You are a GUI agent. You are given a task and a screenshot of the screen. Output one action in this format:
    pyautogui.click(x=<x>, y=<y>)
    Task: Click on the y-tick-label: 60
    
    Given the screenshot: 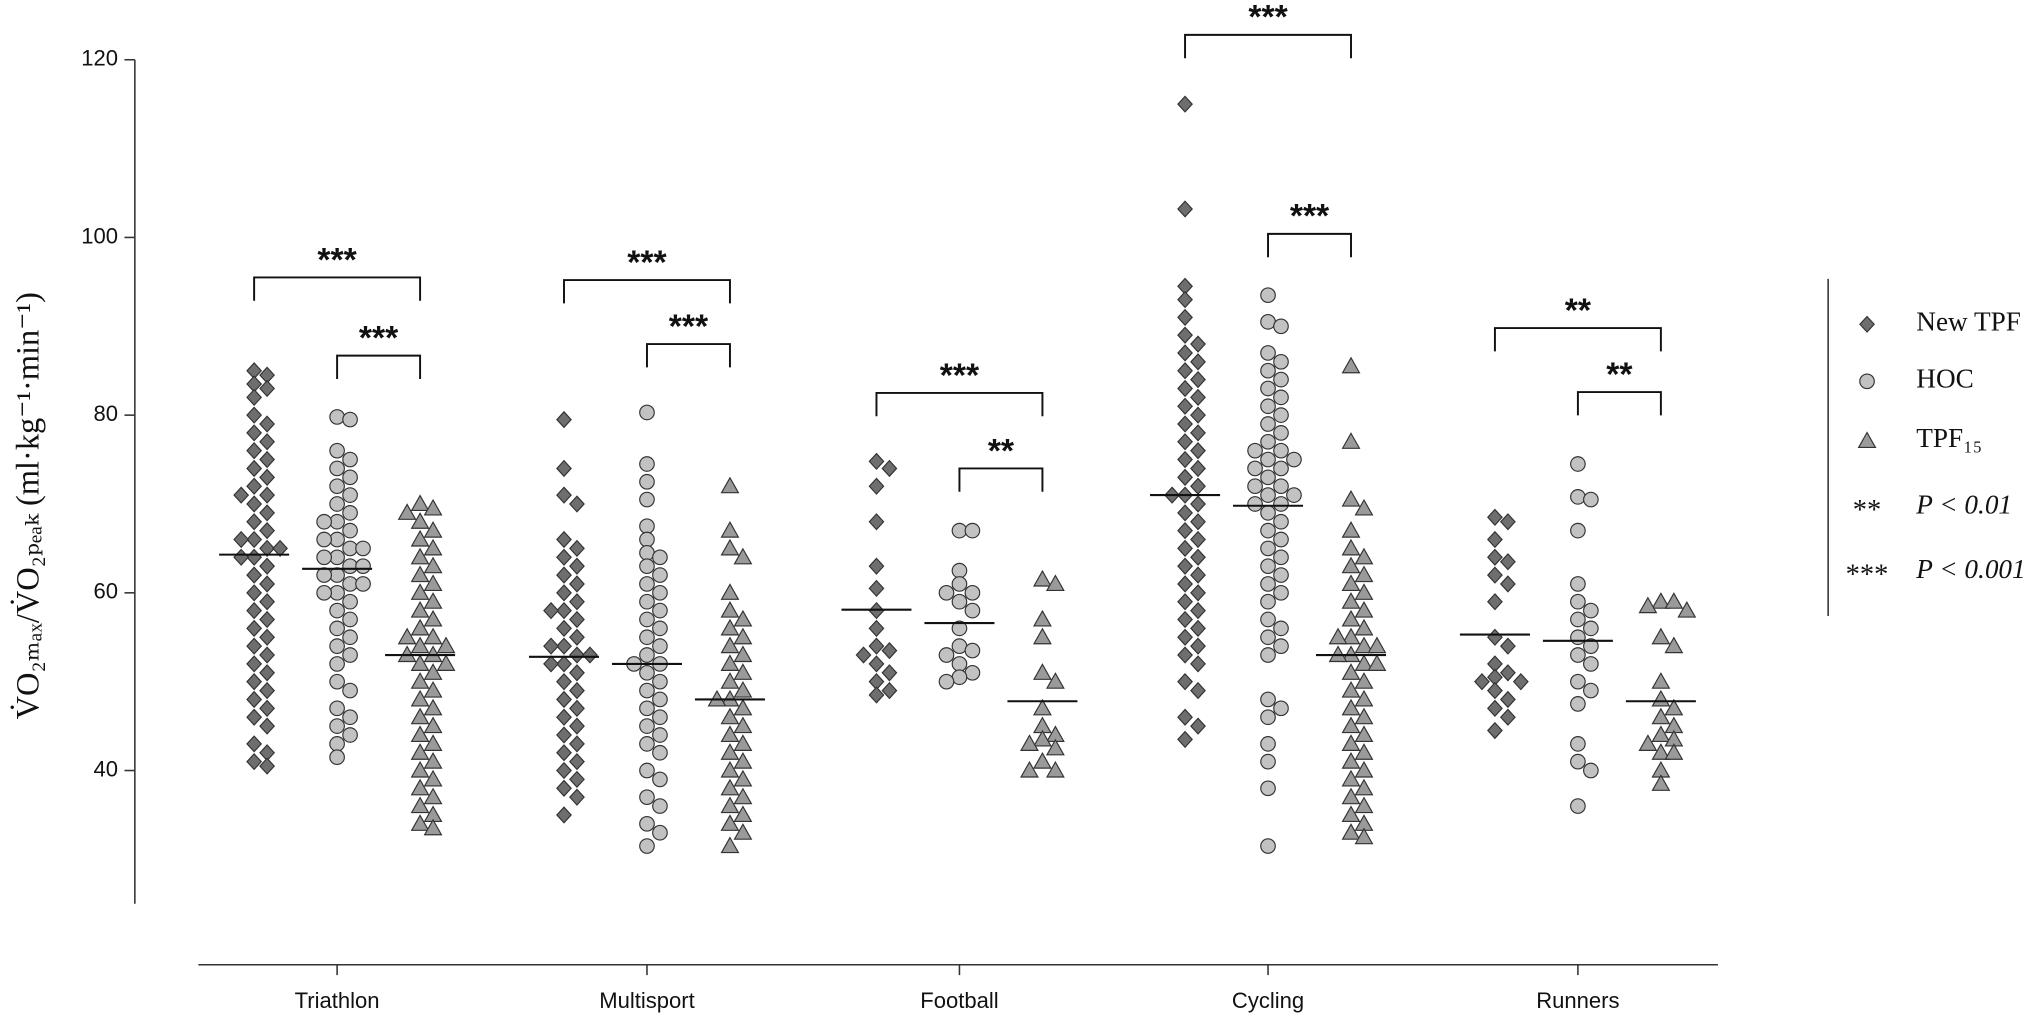 What is the action you would take?
    pyautogui.click(x=105, y=591)
    